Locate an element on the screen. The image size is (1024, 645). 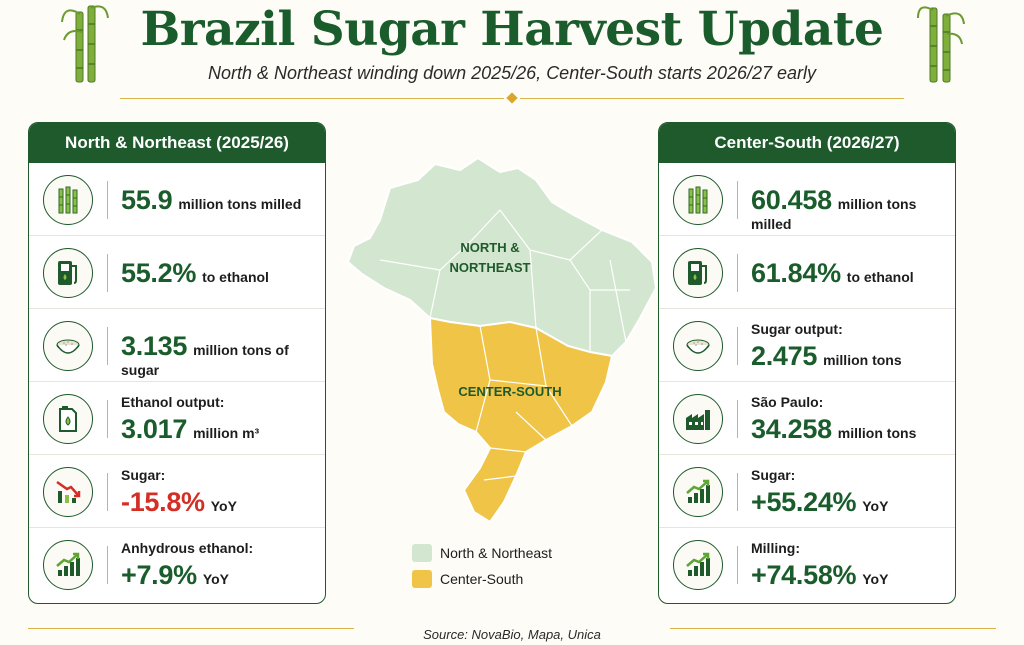
stat-label: Milling: is located at coordinates (775, 548).